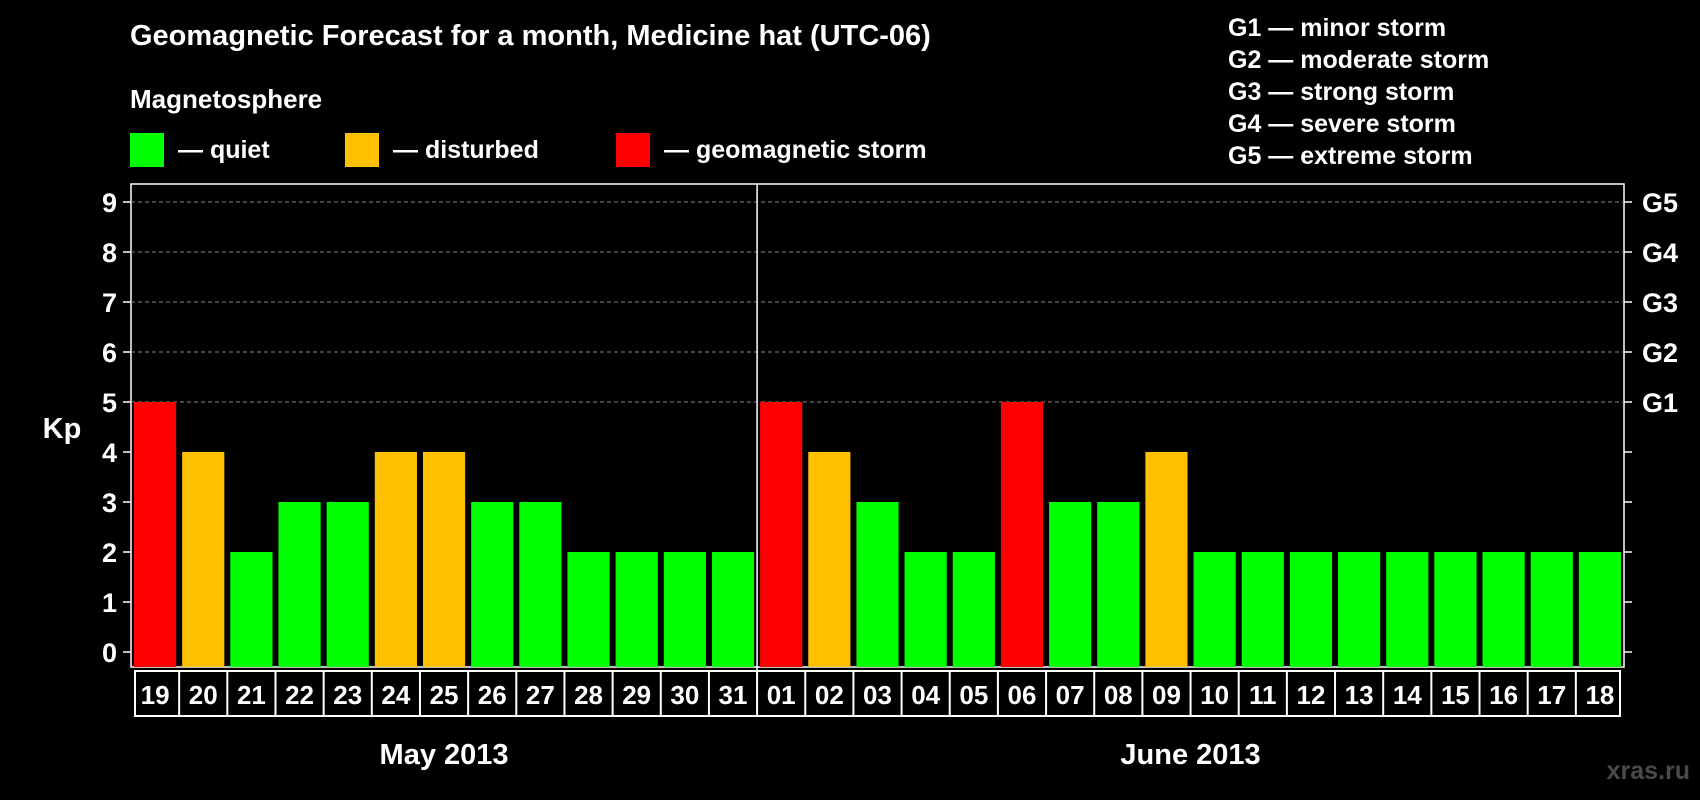 Image resolution: width=1700 pixels, height=800 pixels. What do you see at coordinates (1660, 253) in the screenshot?
I see `right-tick-label: G4` at bounding box center [1660, 253].